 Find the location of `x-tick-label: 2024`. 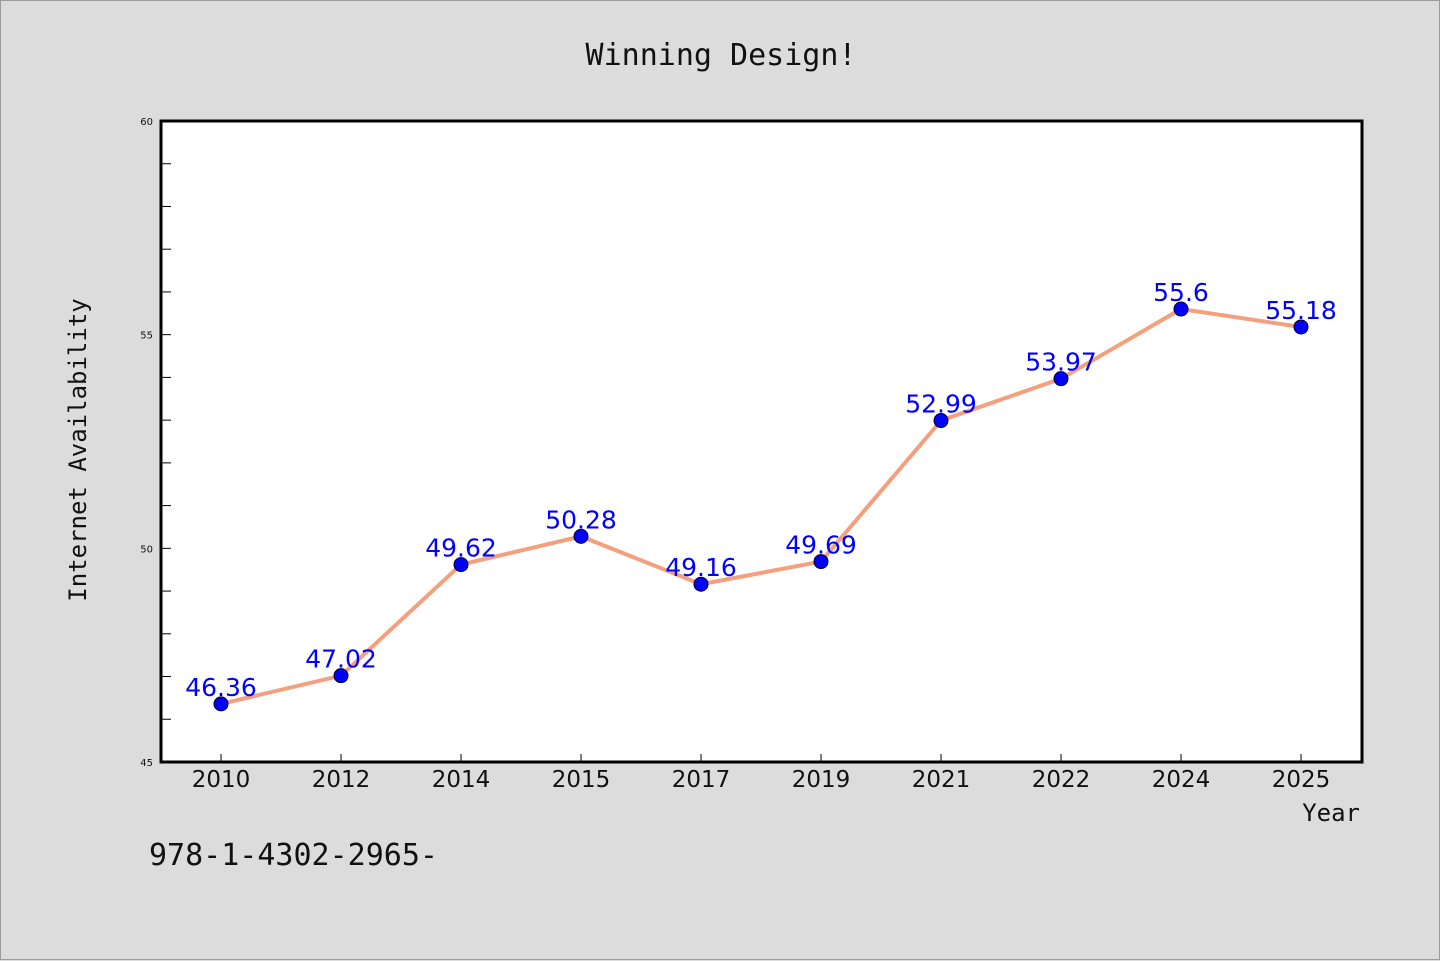

x-tick-label: 2024 is located at coordinates (1181, 780).